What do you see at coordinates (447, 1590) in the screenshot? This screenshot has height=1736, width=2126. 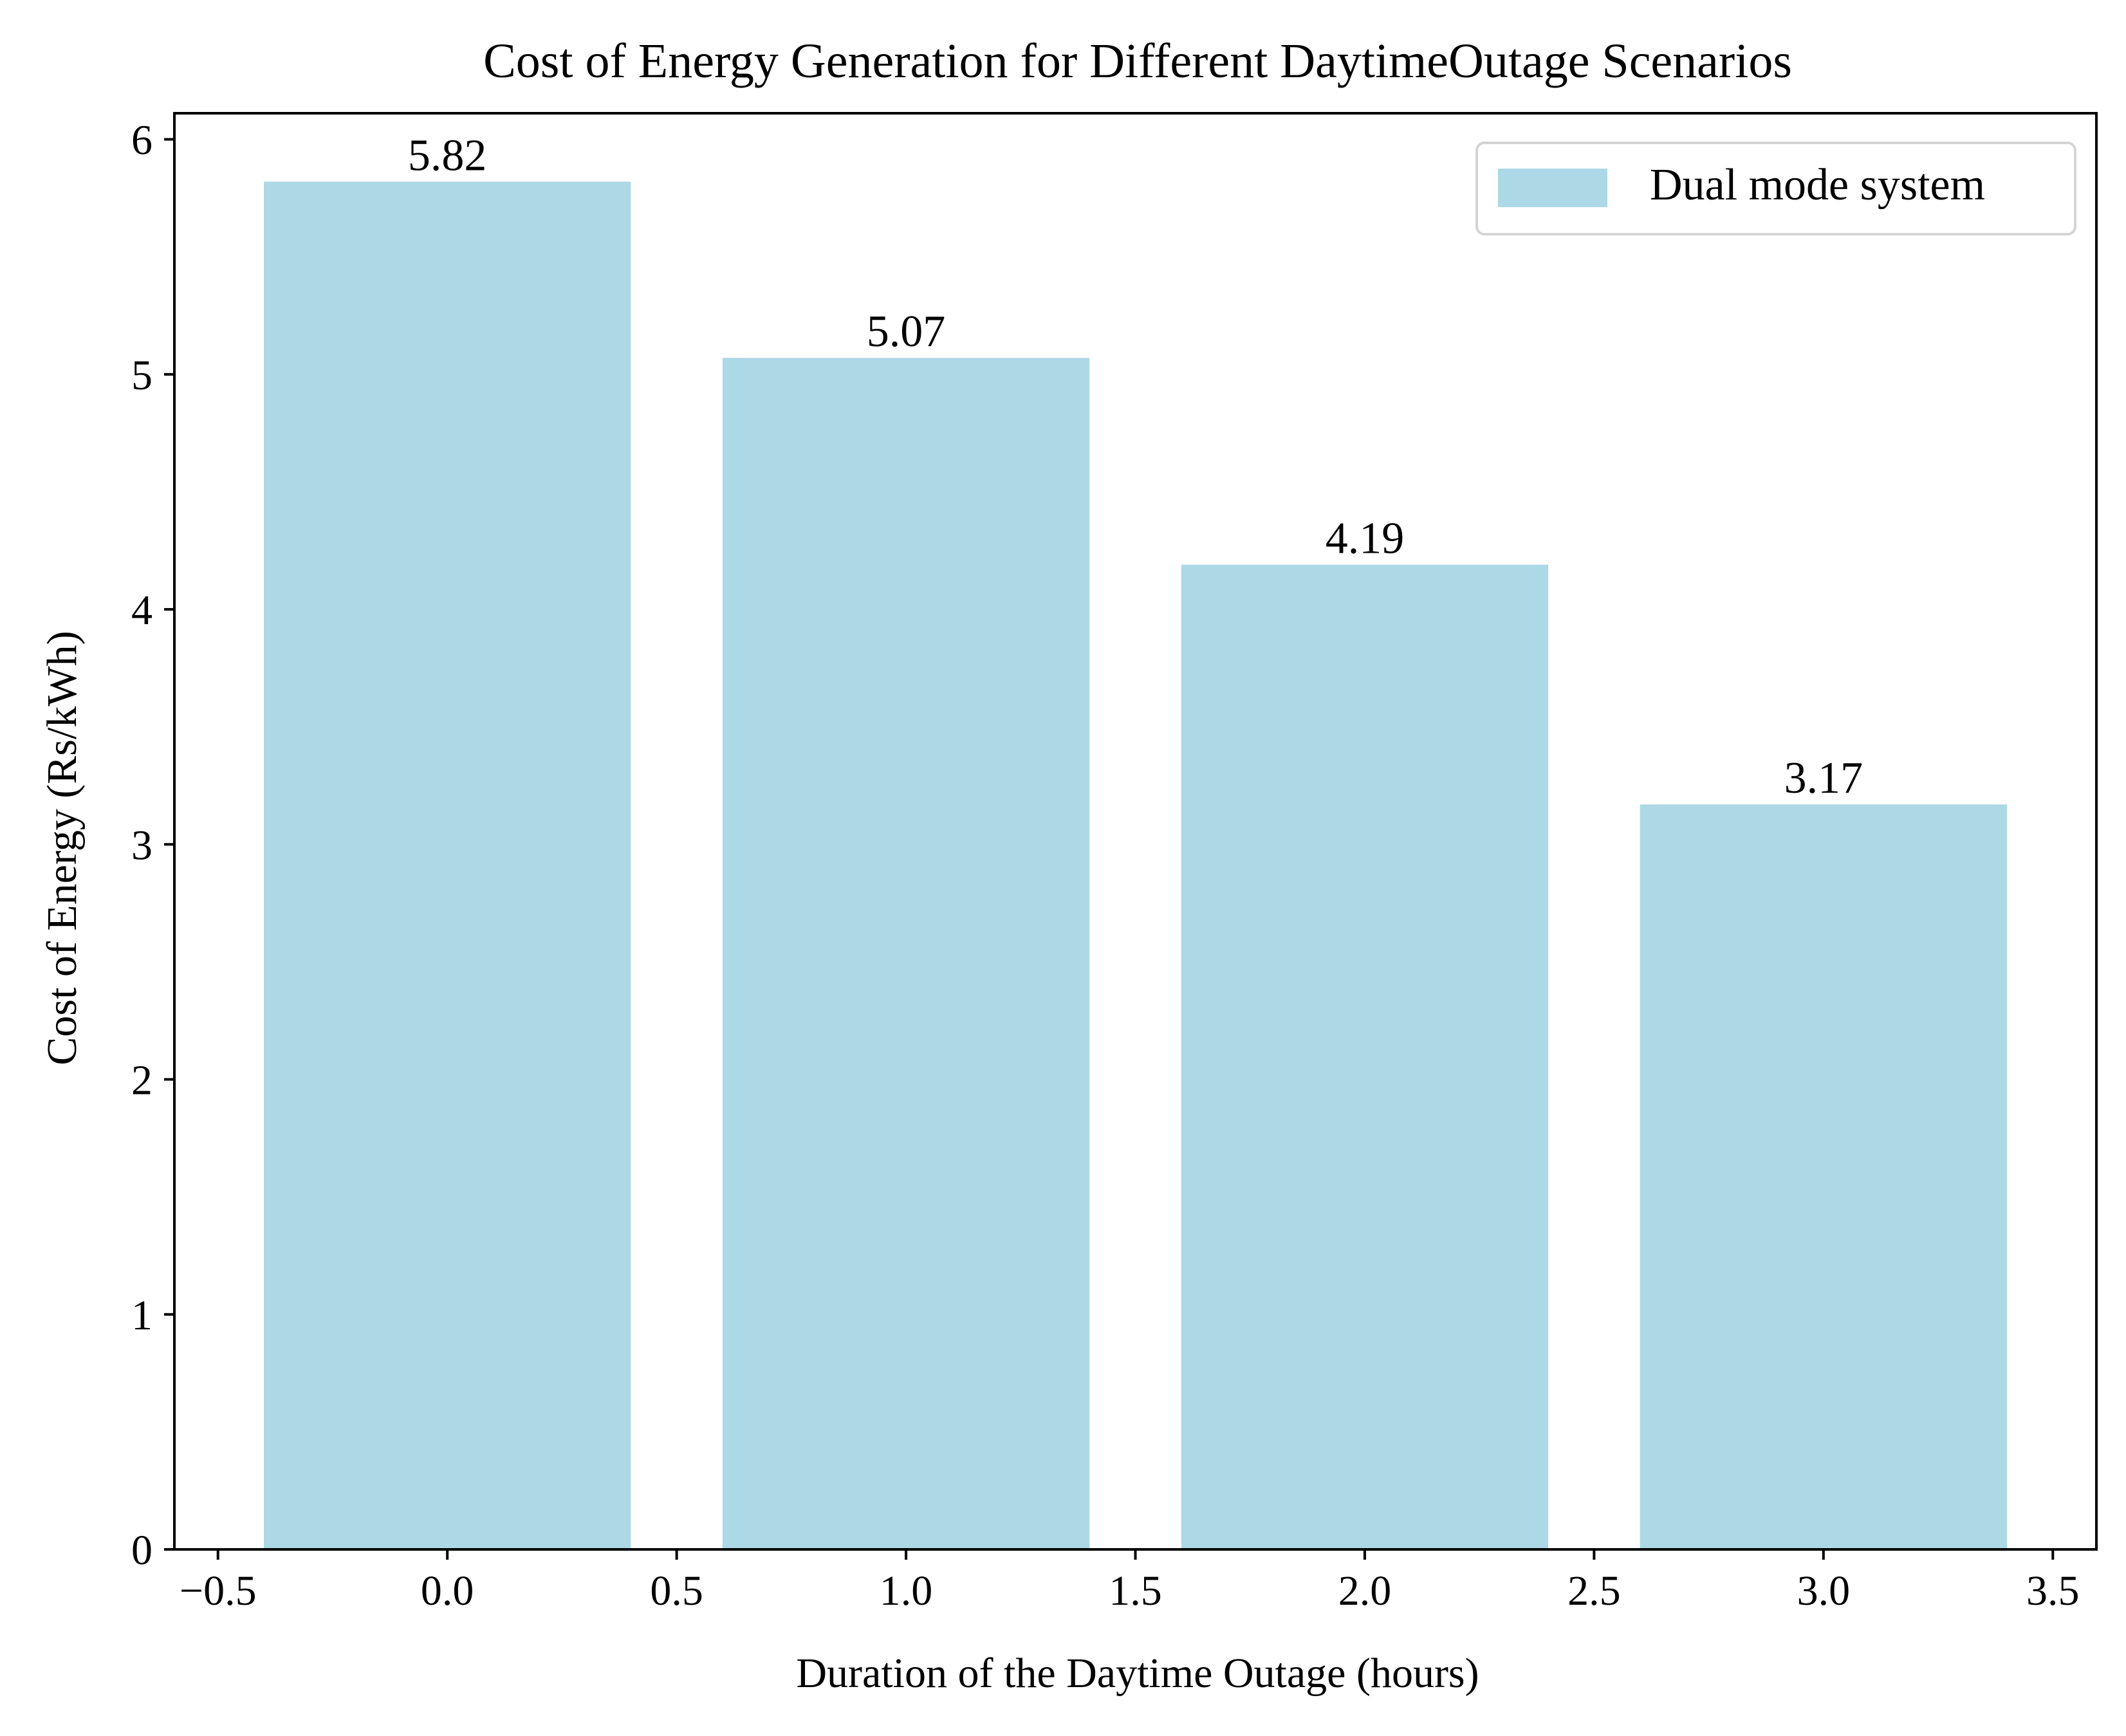 I see `x-tick-label-1: 0.0` at bounding box center [447, 1590].